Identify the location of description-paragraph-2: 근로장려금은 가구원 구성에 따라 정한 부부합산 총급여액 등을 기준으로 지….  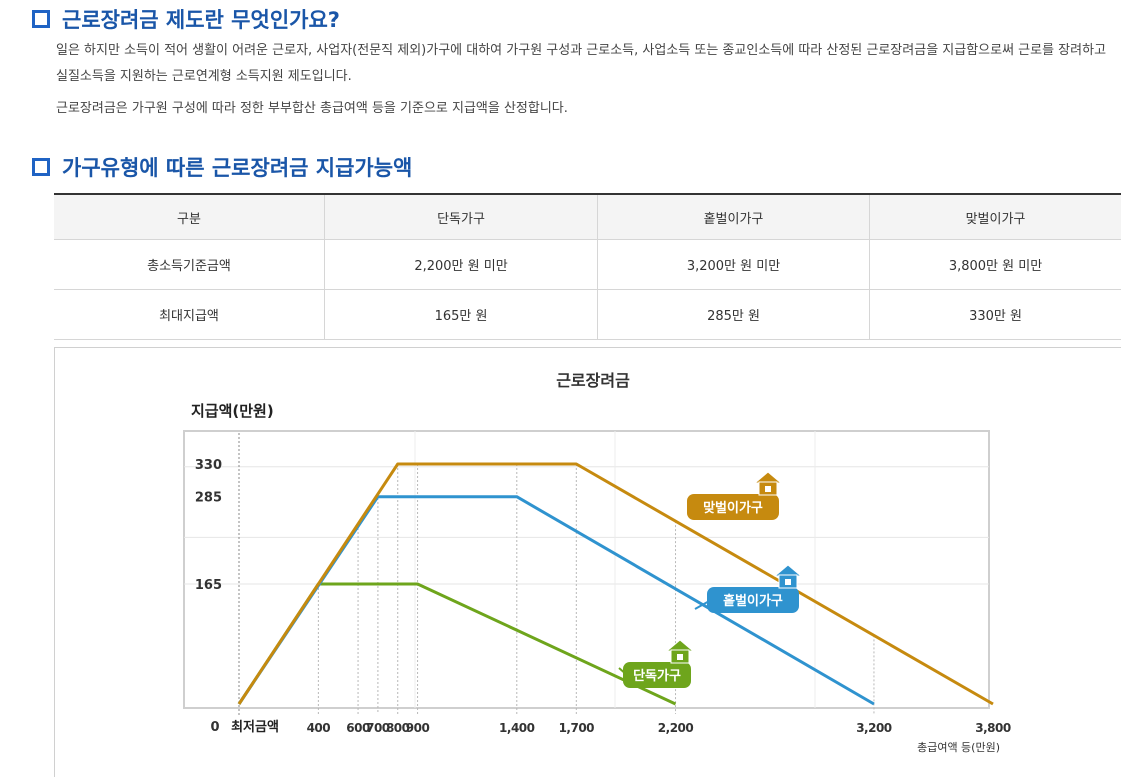
(586, 109).